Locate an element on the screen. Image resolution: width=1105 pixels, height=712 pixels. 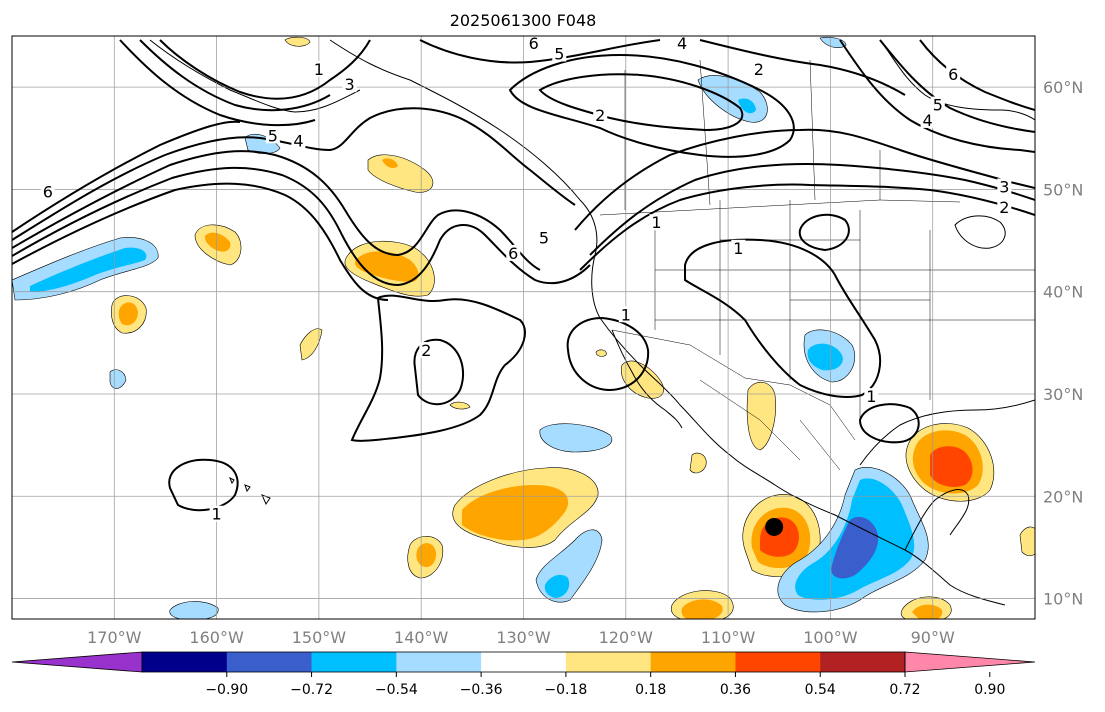
latitude-tick-label: 20°N is located at coordinates (1063, 496).